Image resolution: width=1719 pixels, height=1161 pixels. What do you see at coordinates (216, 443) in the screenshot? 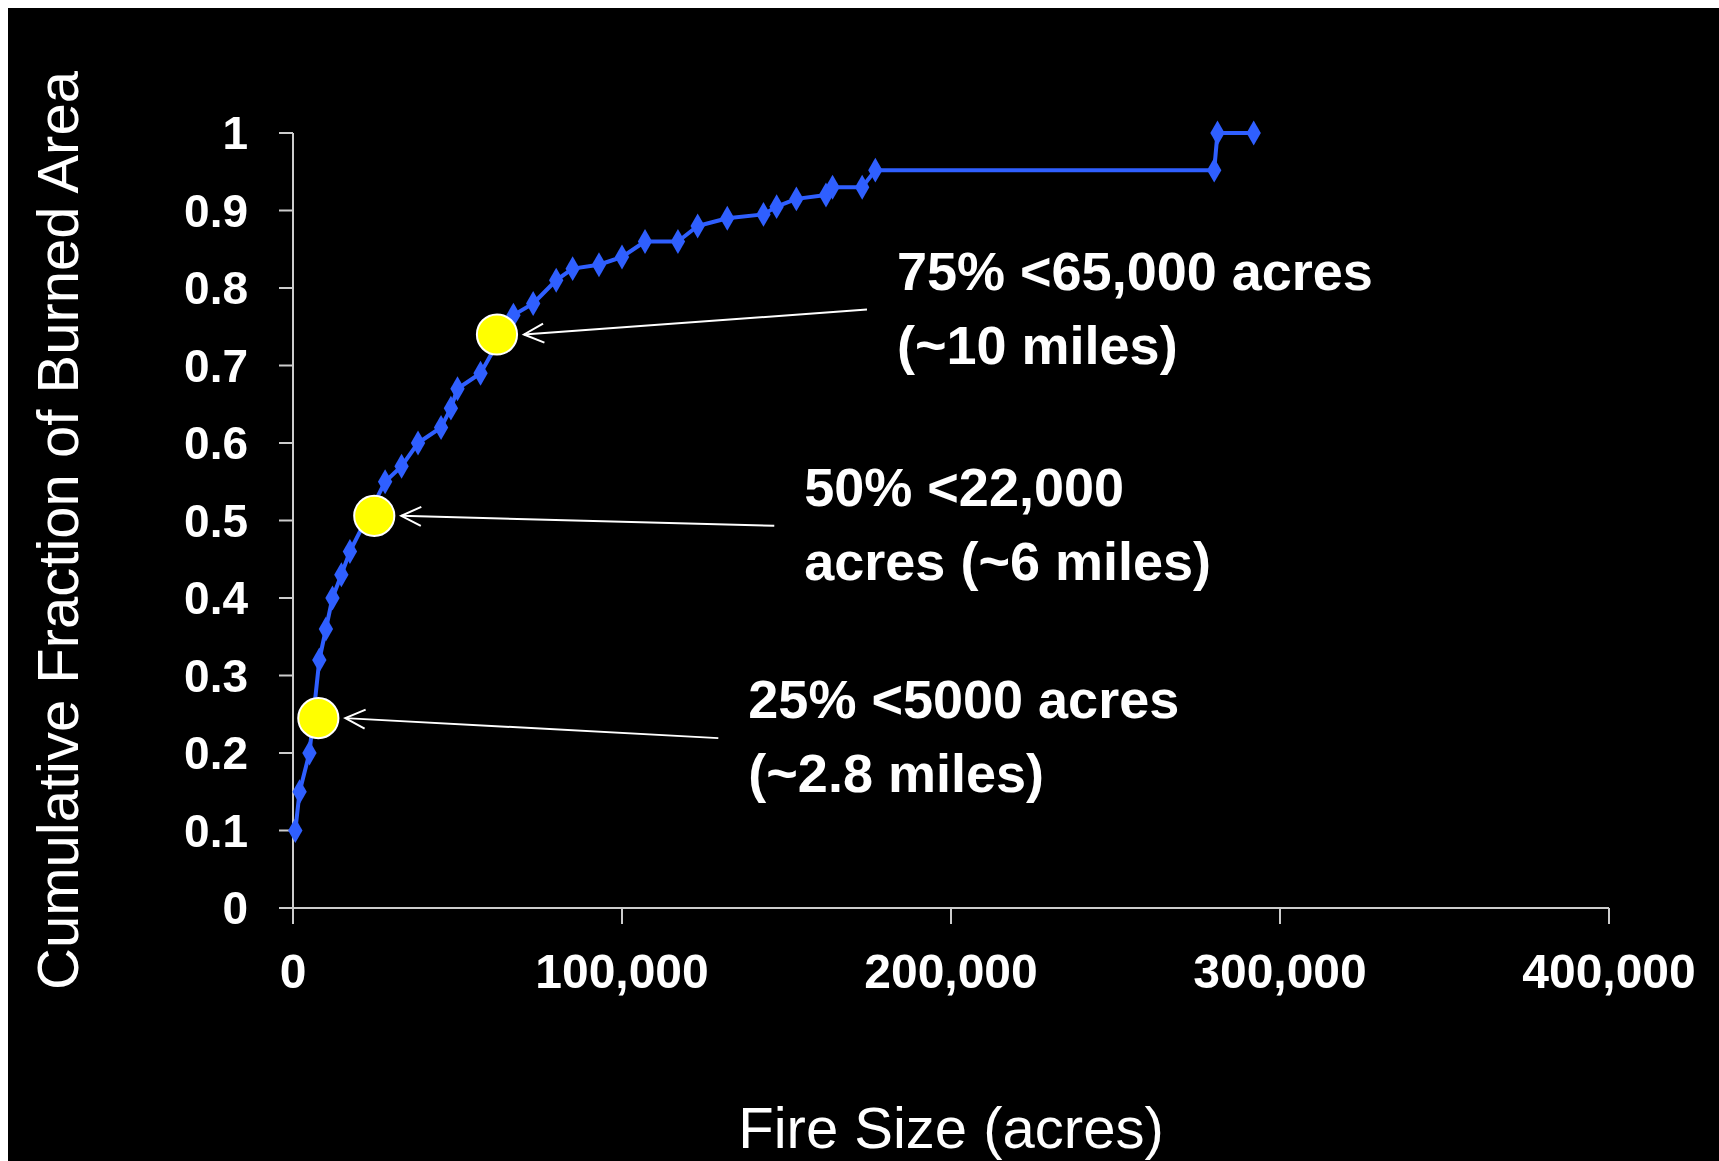
I see `y-tick-label: 0.6` at bounding box center [216, 443].